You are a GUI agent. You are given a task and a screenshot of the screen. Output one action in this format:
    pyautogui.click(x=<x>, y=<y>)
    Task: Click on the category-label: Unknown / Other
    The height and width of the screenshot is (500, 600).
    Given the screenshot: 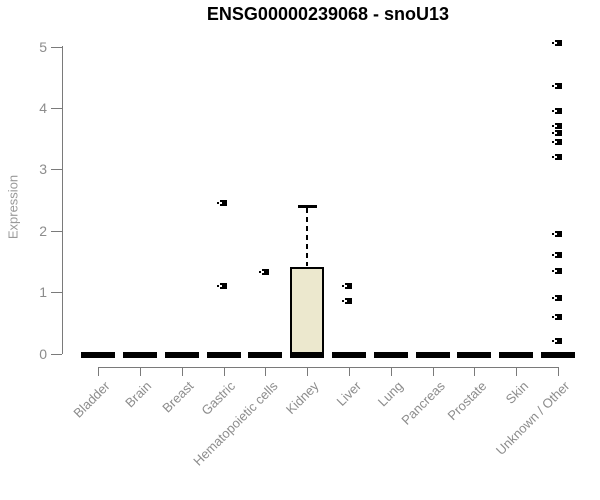 What is the action you would take?
    pyautogui.click(x=533, y=418)
    